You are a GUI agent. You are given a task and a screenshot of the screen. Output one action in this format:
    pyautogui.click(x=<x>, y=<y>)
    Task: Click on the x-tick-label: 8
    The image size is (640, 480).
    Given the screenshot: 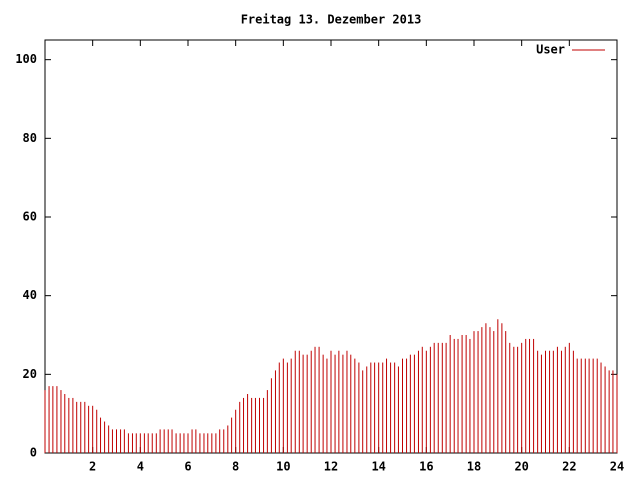 What is the action you would take?
    pyautogui.click(x=235, y=467)
    